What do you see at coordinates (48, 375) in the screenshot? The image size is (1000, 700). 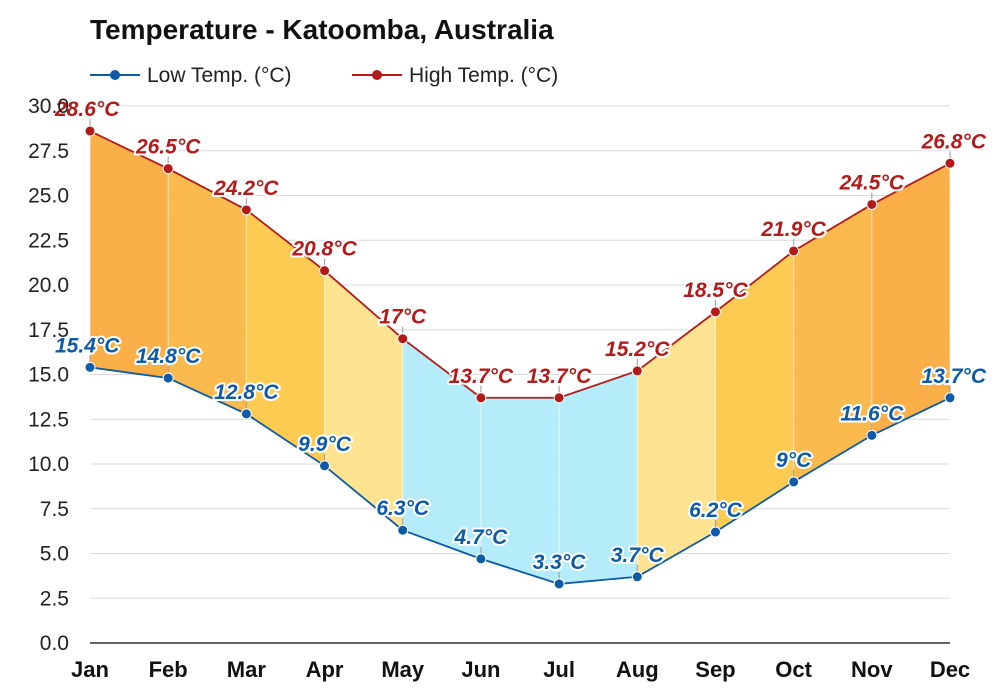 I see `y-tick-label: 15.0` at bounding box center [48, 375].